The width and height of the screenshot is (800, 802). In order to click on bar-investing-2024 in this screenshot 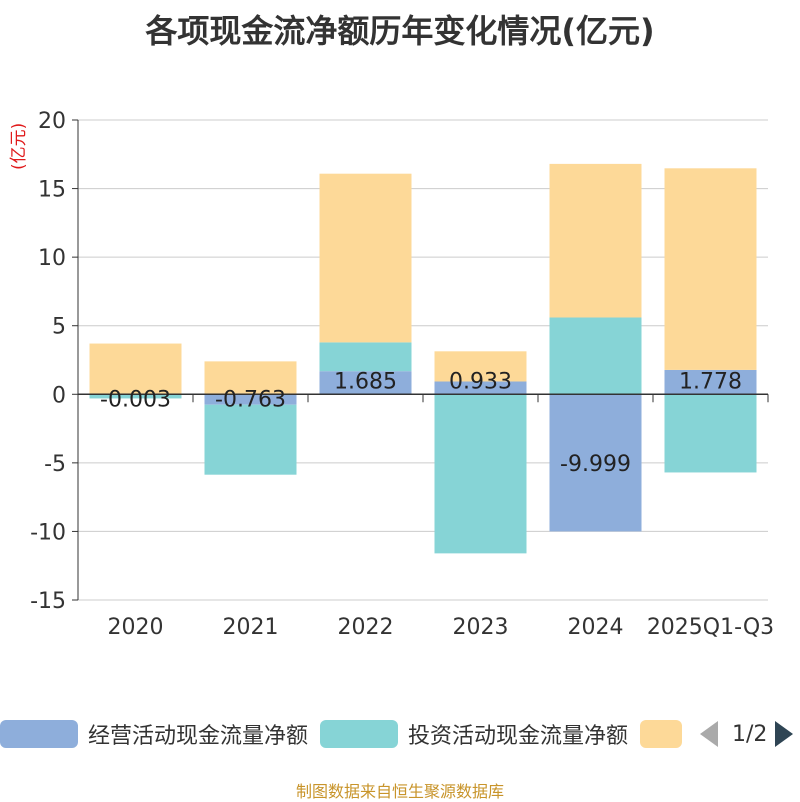, I will do `click(595, 356)`.